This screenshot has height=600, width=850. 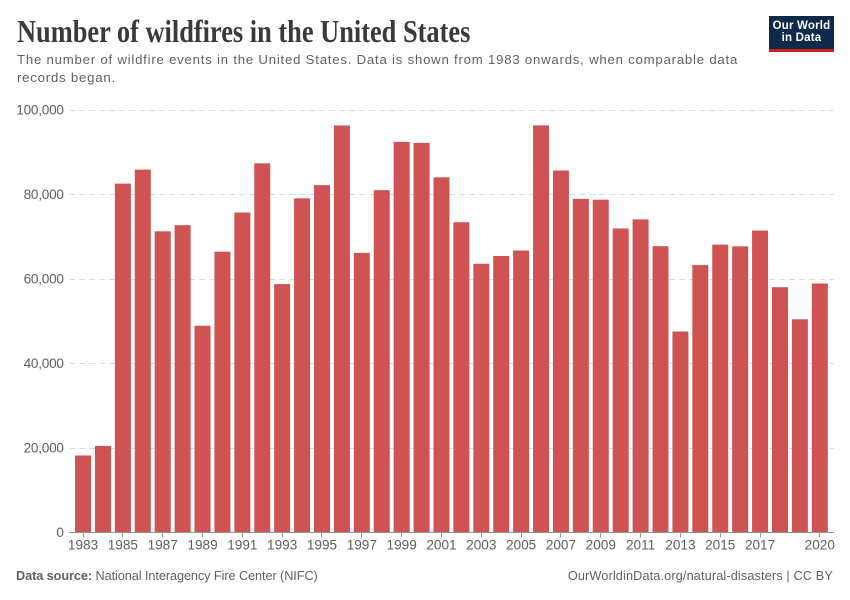 I want to click on svg-text: 2015, so click(x=720, y=544).